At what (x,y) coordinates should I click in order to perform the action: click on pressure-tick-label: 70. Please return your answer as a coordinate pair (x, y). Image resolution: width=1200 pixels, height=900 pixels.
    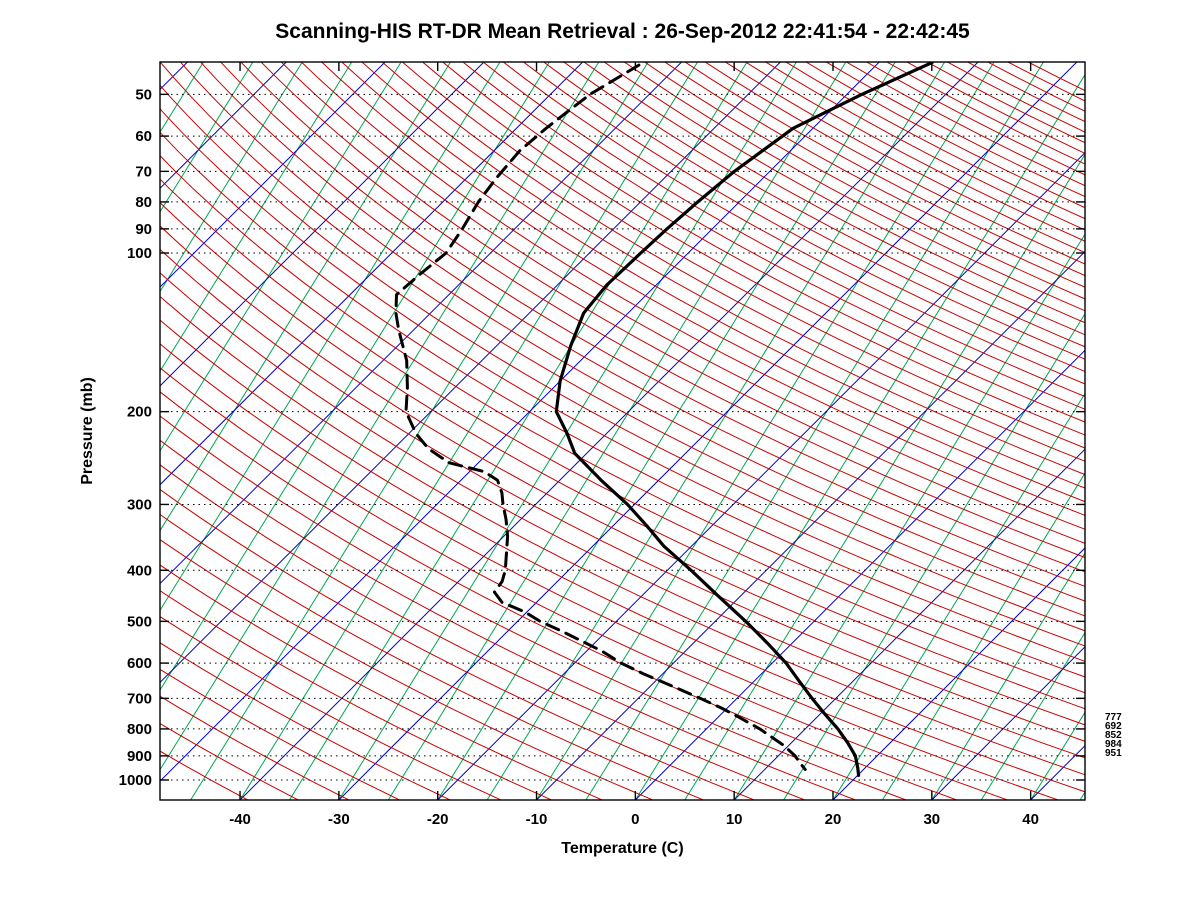
    Looking at the image, I should click on (143, 171).